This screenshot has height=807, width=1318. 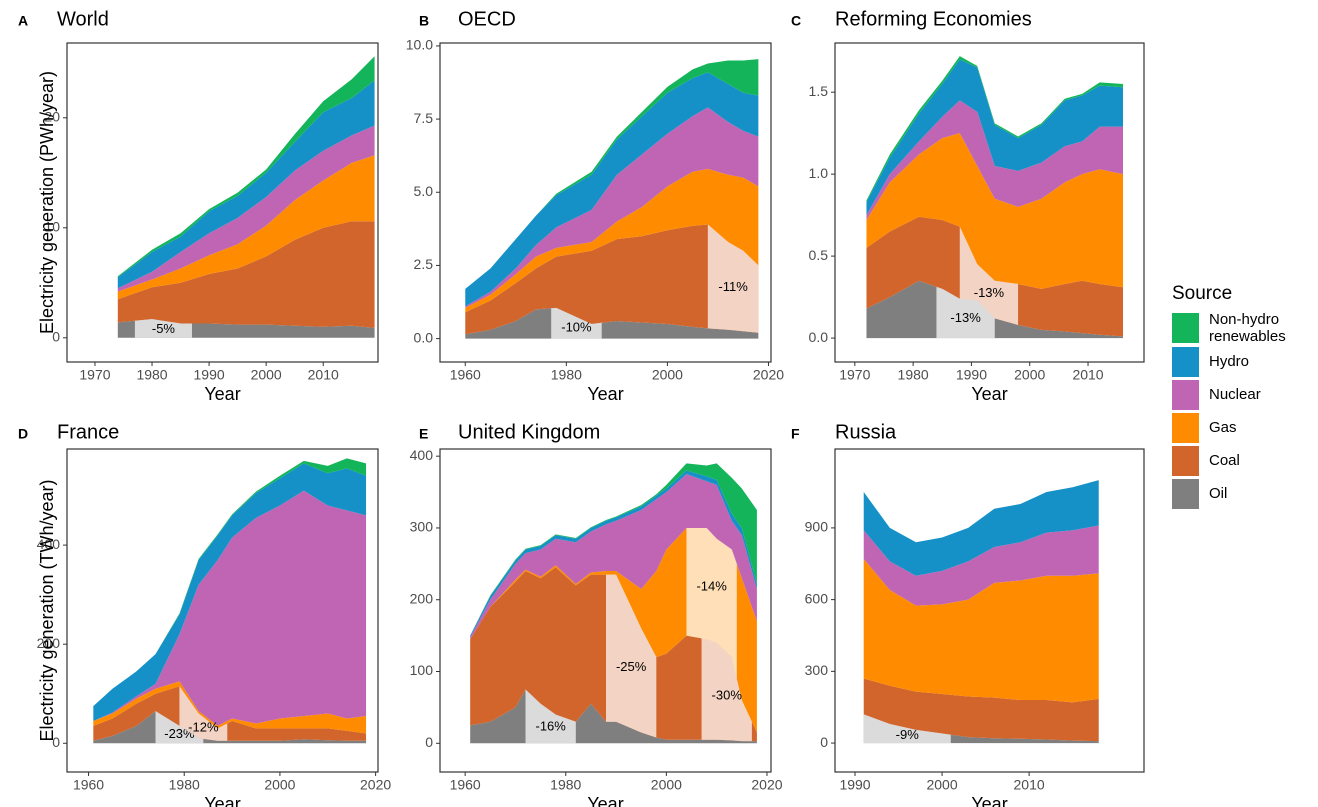 What do you see at coordinates (164, 328) in the screenshot?
I see `annotation-label: -5%` at bounding box center [164, 328].